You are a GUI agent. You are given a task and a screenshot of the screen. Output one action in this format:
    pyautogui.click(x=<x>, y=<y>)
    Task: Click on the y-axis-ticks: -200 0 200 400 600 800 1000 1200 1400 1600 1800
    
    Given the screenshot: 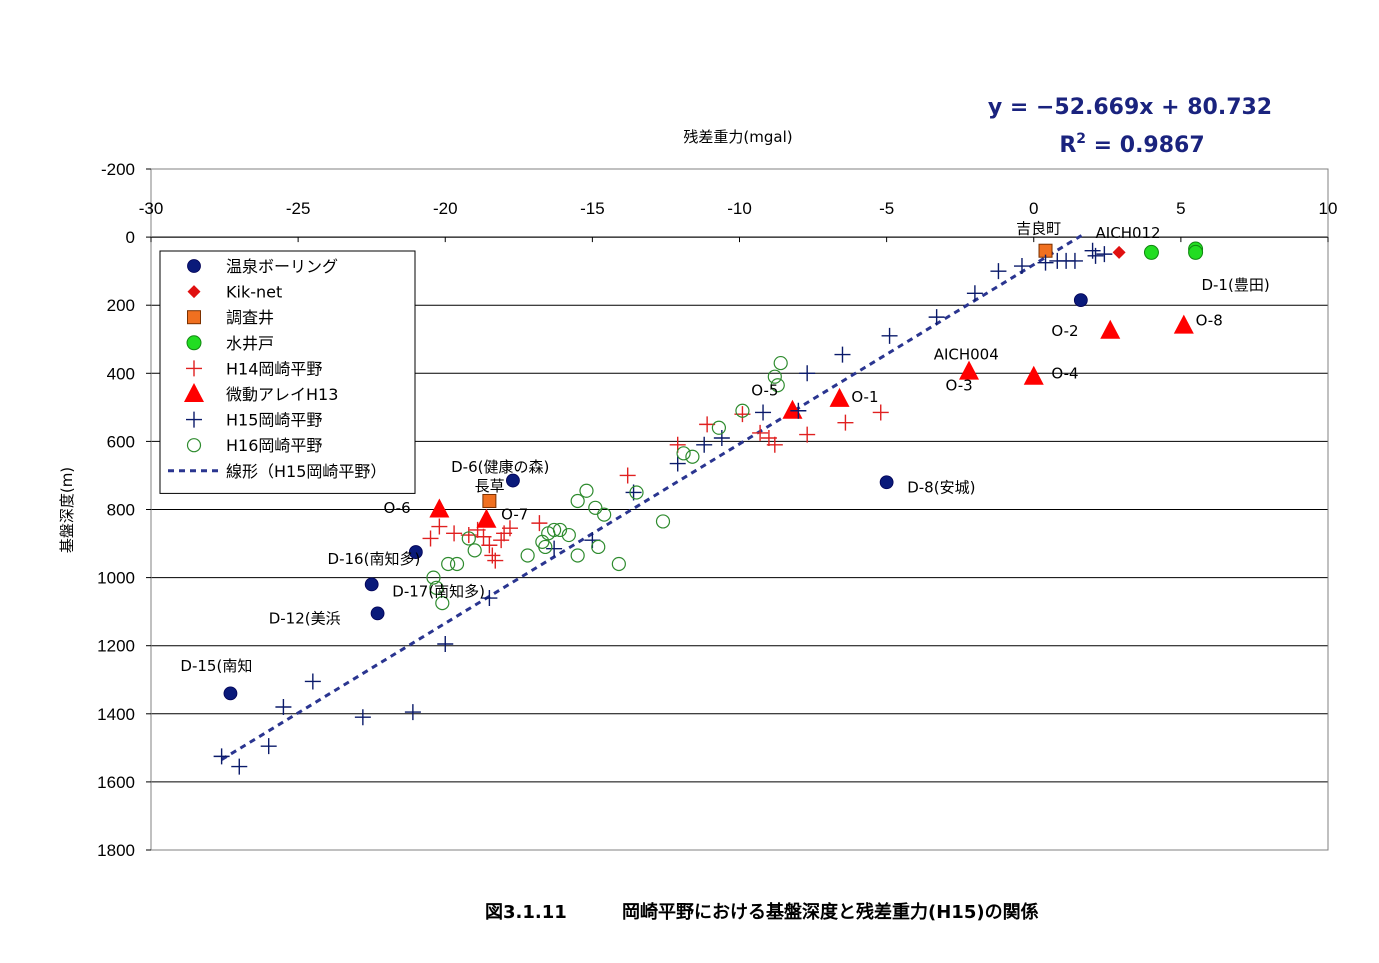 What is the action you would take?
    pyautogui.click(x=124, y=510)
    